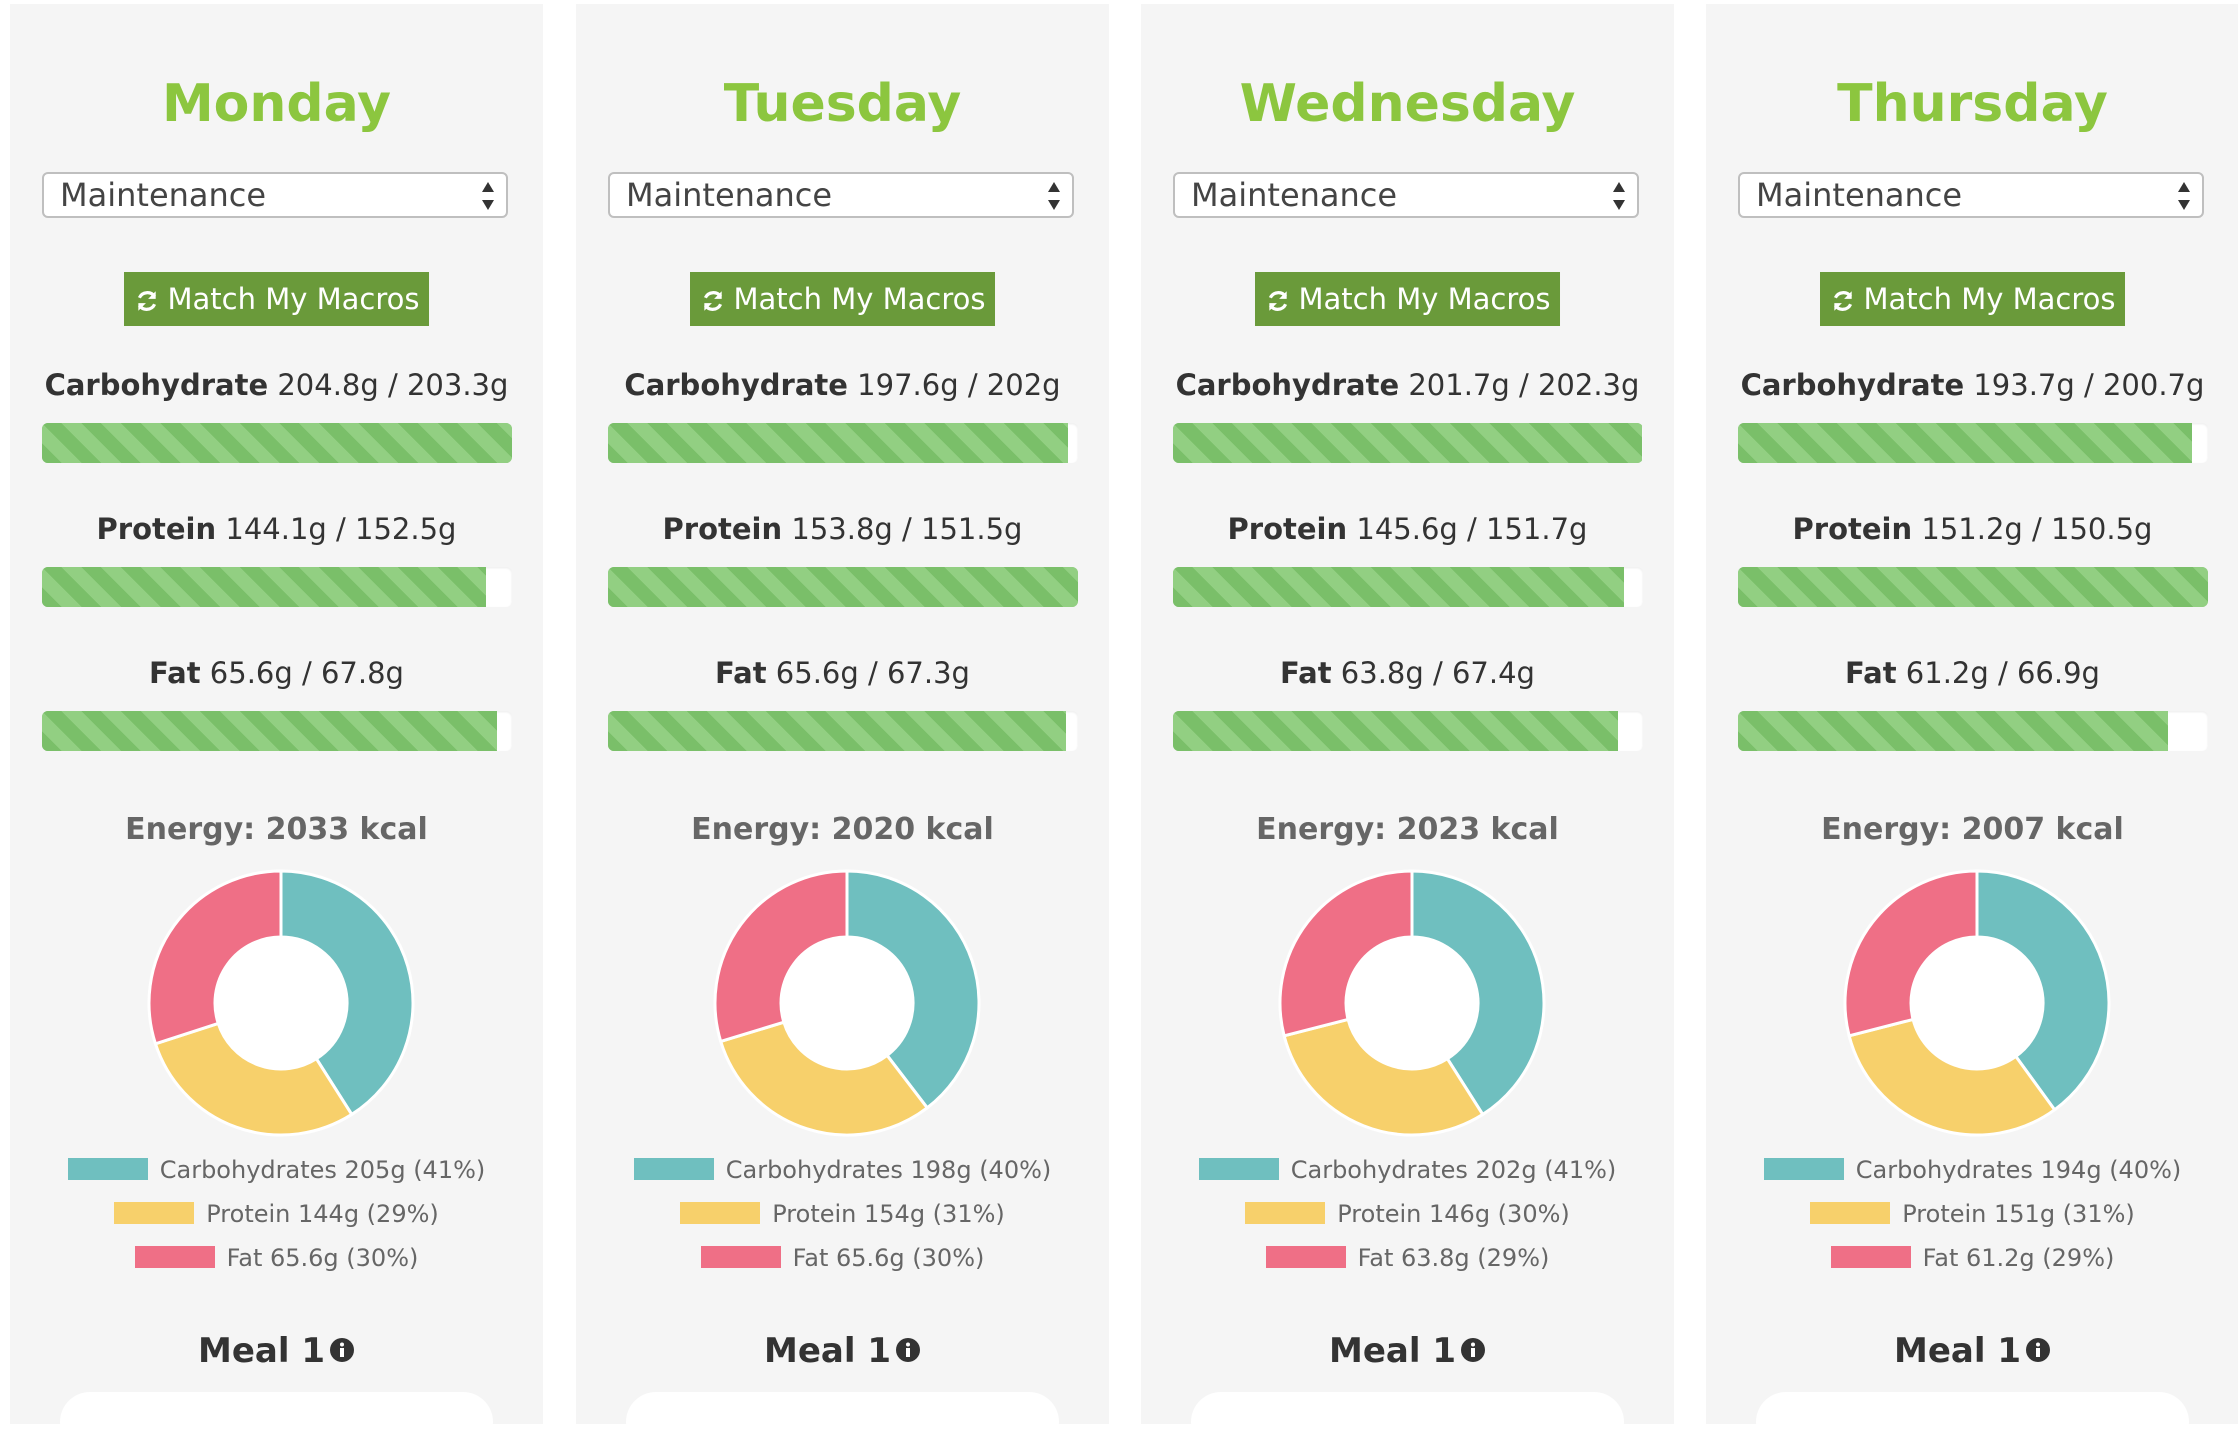 This screenshot has height=1452, width=2238. What do you see at coordinates (276, 1214) in the screenshot?
I see `legend-protein: Protein 144g (29%)` at bounding box center [276, 1214].